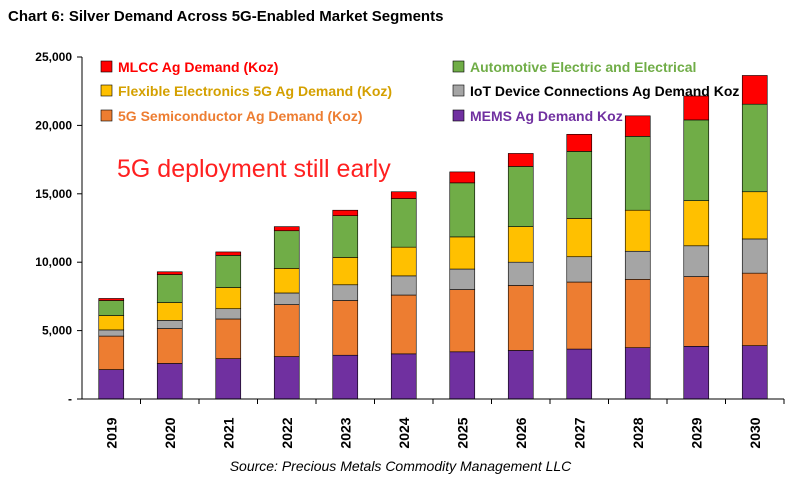 This screenshot has height=483, width=801. Describe the element at coordinates (579, 269) in the screenshot. I see `bar-segment-2027-s2` at that location.